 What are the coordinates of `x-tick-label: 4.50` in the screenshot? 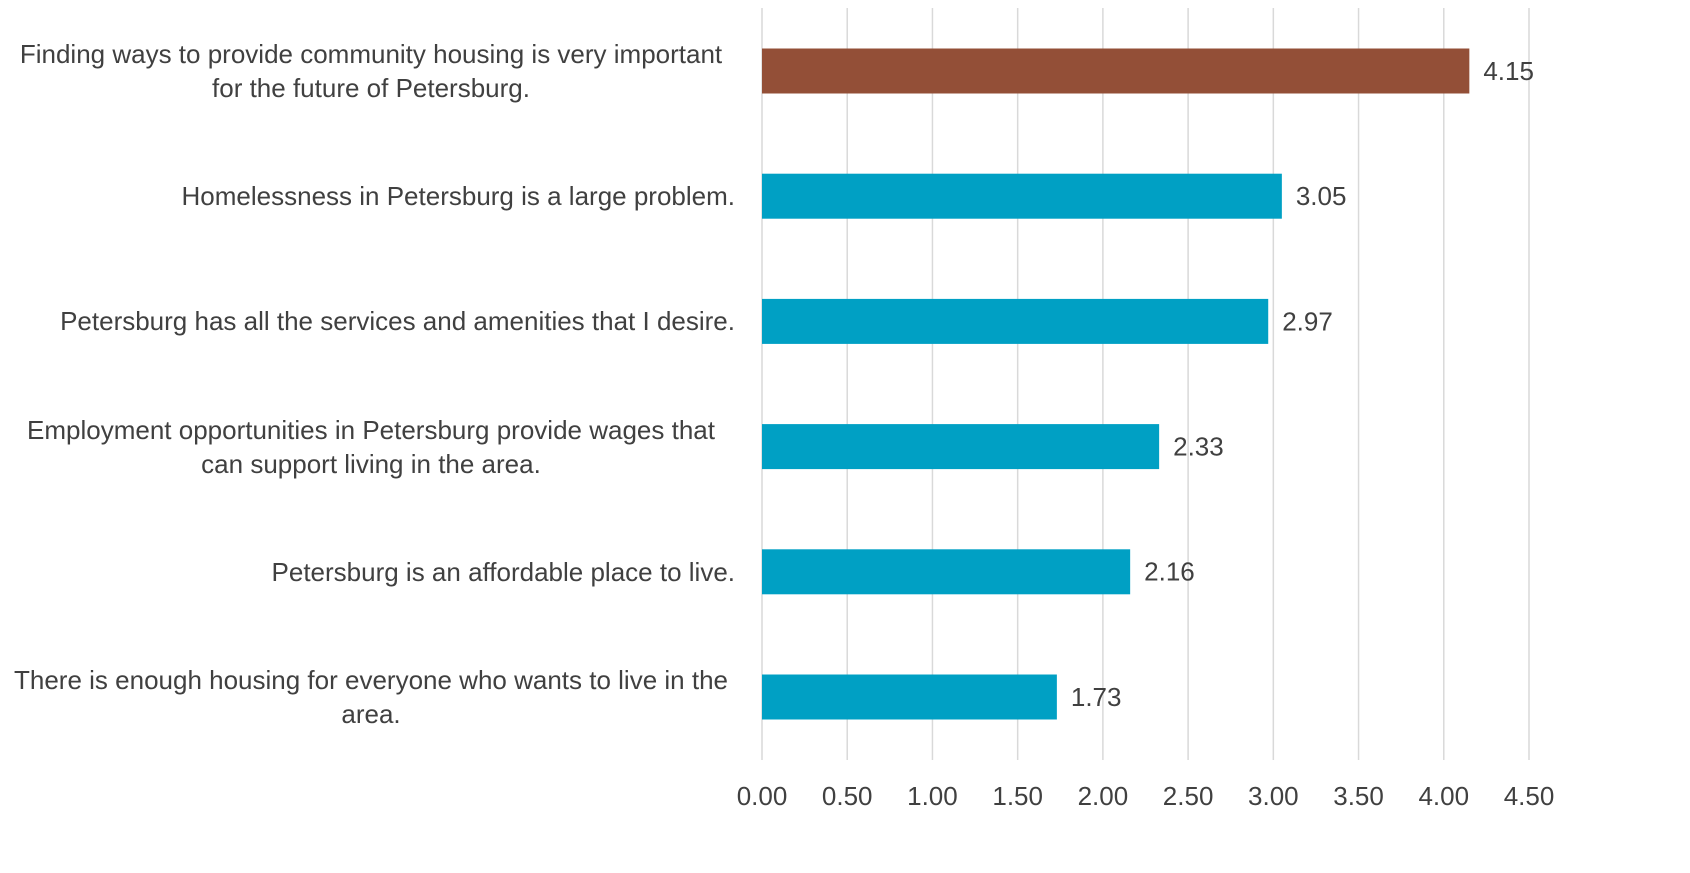 It's located at (1529, 796).